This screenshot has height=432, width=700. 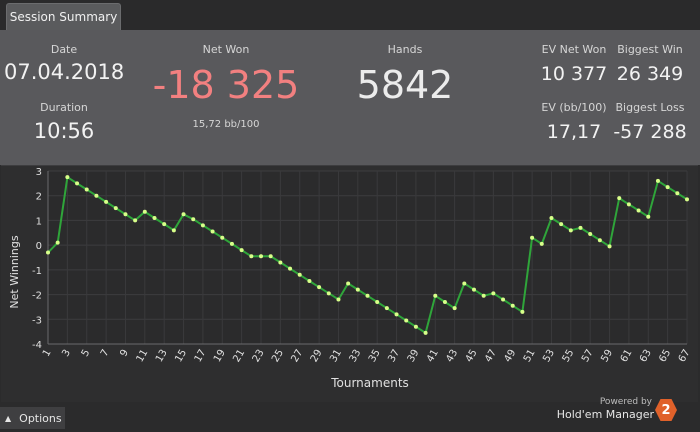 What do you see at coordinates (574, 107) in the screenshot?
I see `ev-bb100-label: EV (bb/100)` at bounding box center [574, 107].